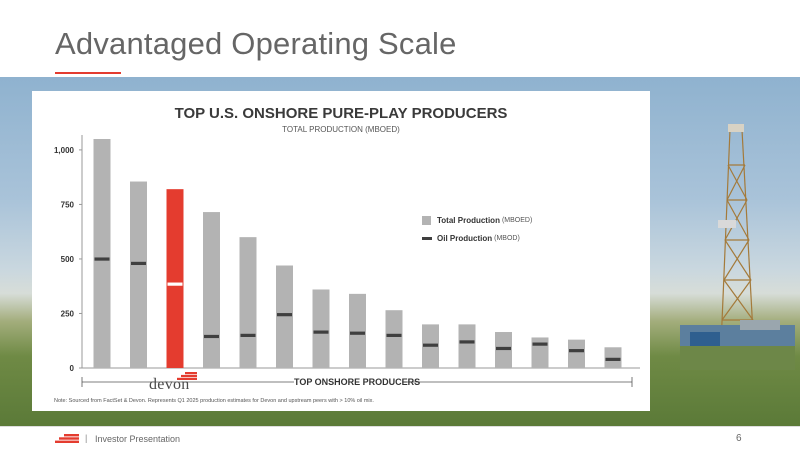  What do you see at coordinates (138, 439) in the screenshot?
I see `footer-text: Investor Presentation` at bounding box center [138, 439].